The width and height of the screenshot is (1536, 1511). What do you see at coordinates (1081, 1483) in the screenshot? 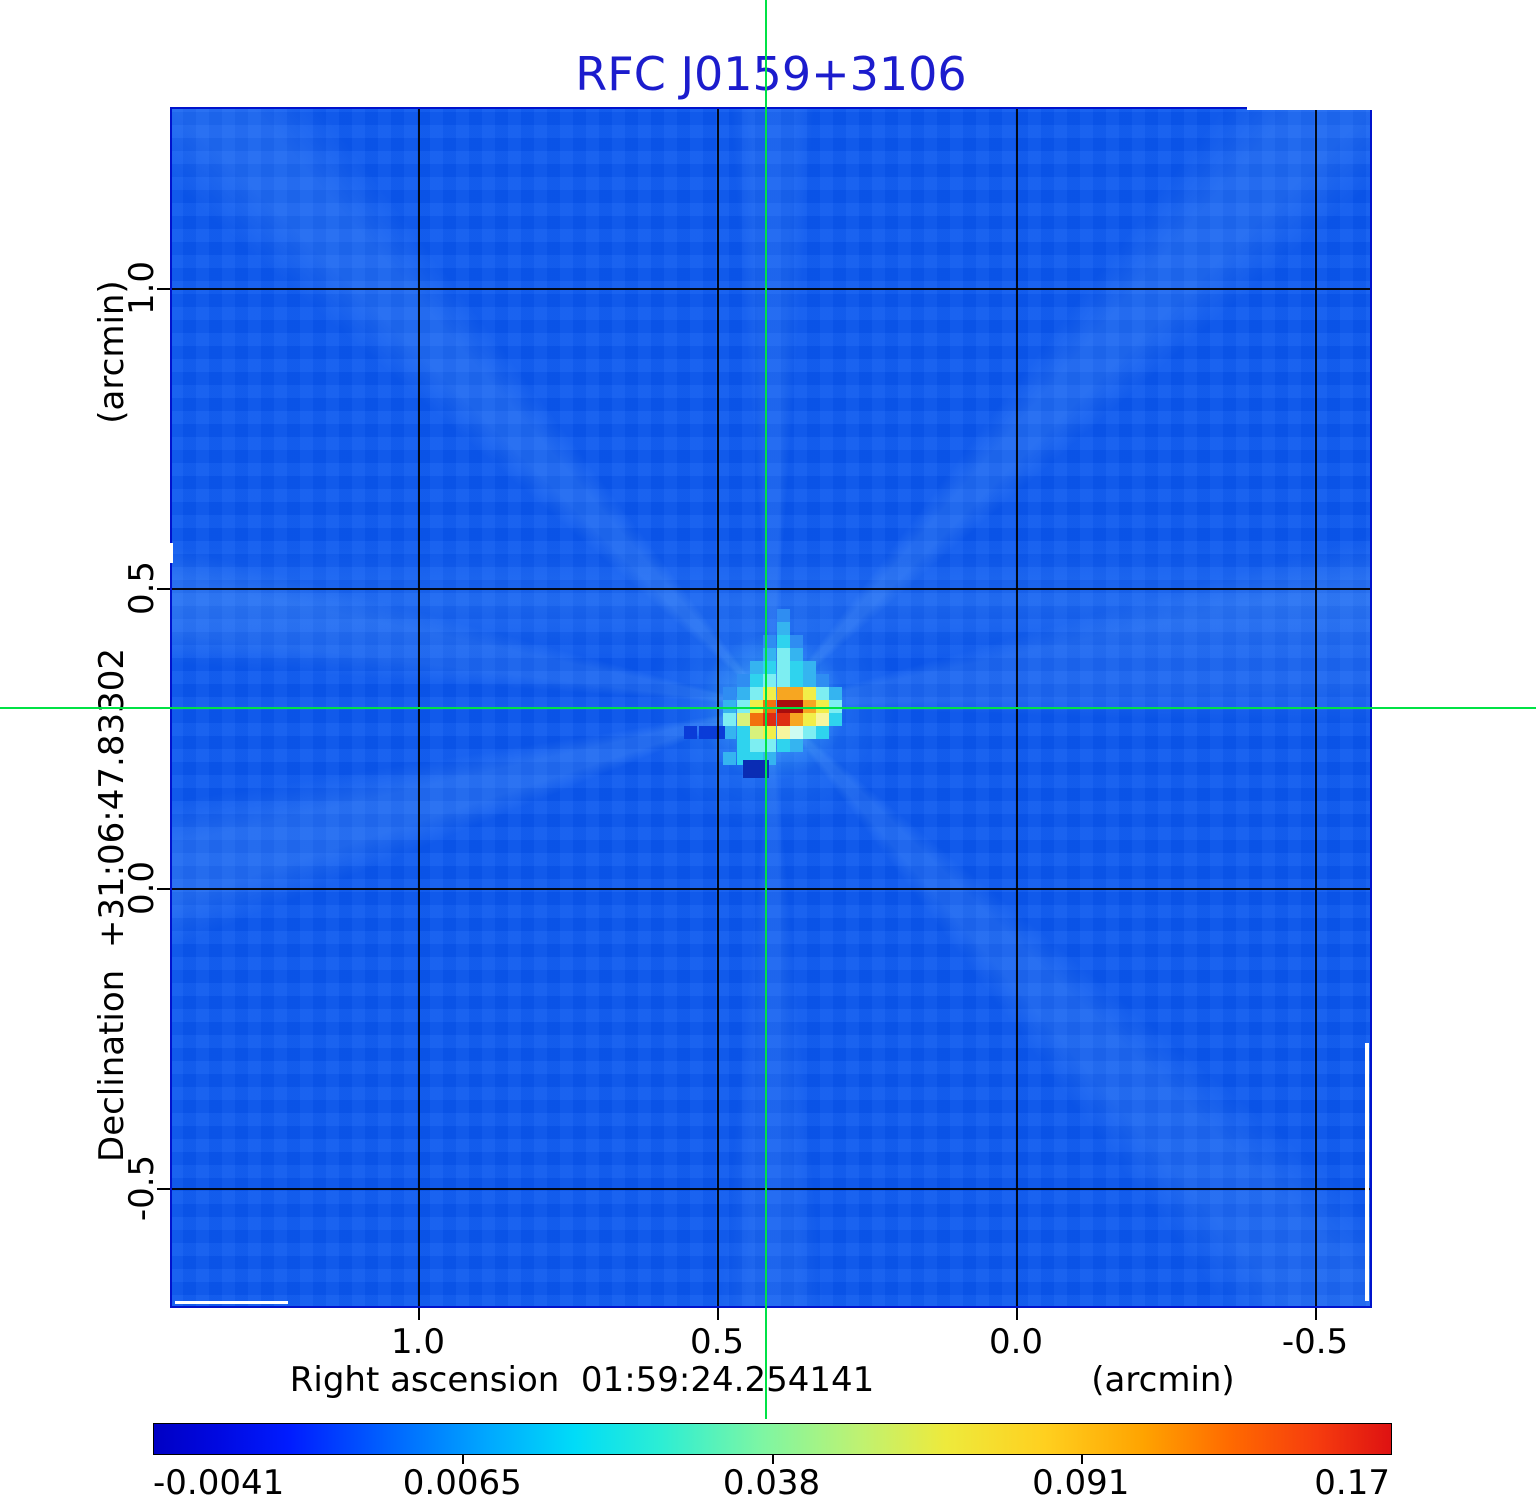
I see `colorbar-tick-label: 0.091` at bounding box center [1081, 1483].